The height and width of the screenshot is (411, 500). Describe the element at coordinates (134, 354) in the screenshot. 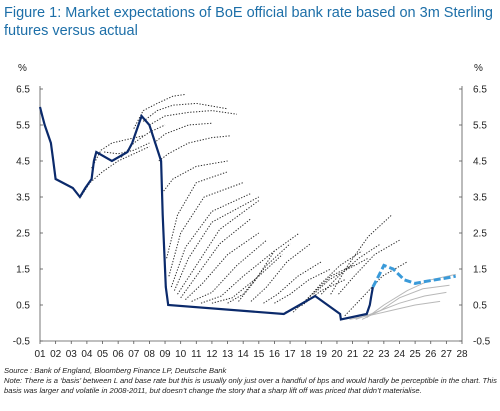

I see `x-tick-label: 07` at that location.